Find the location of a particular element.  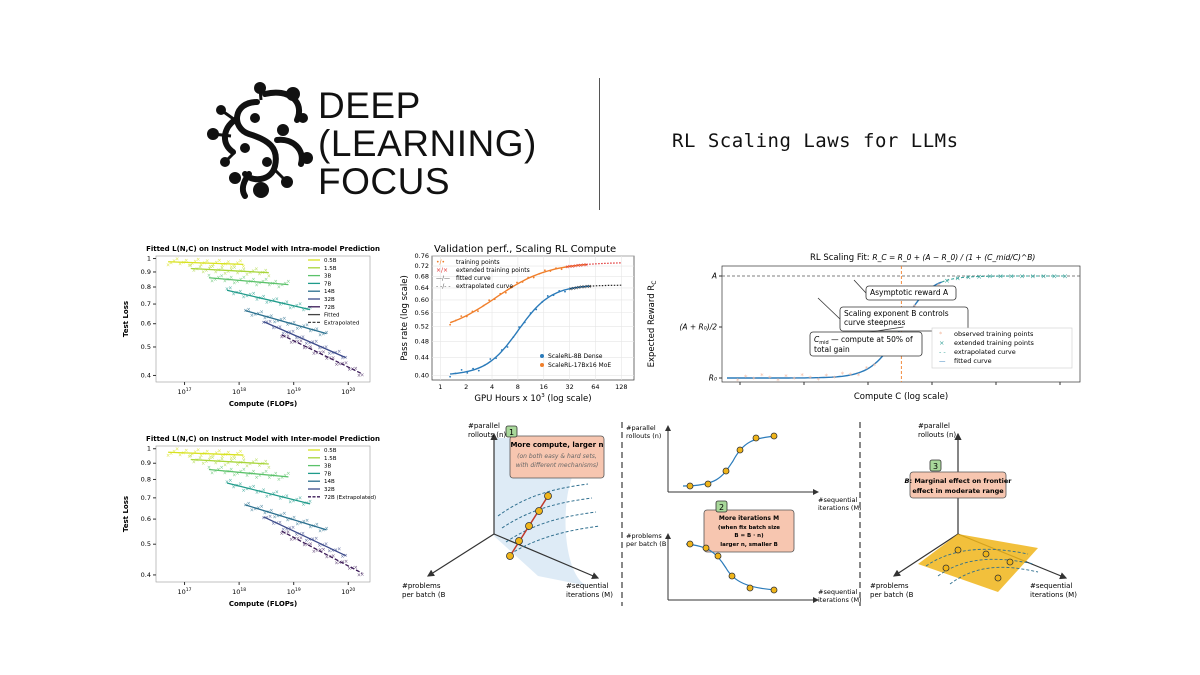

x-tick-label: 16 is located at coordinates (544, 387).